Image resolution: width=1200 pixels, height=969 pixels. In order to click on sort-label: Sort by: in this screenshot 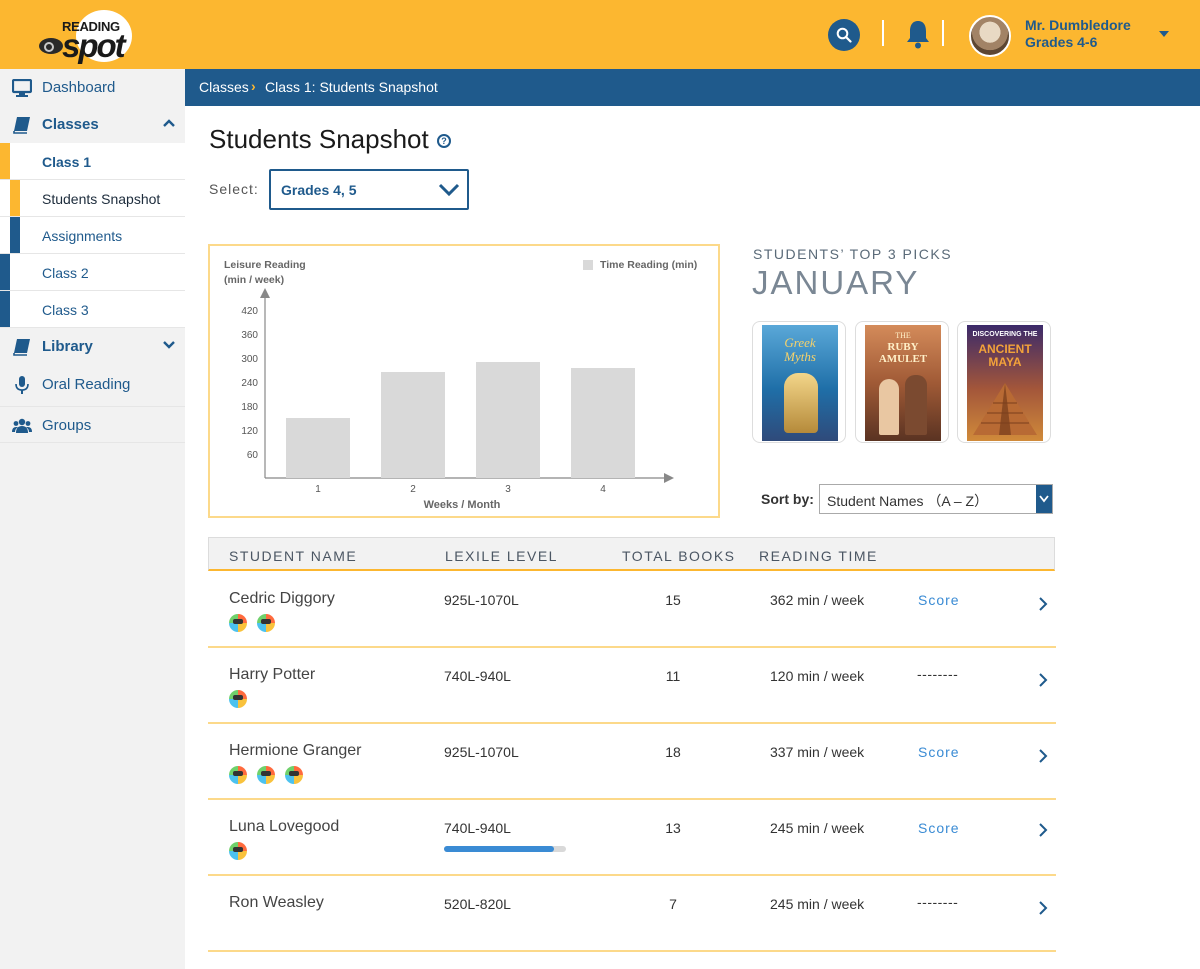, I will do `click(787, 499)`.